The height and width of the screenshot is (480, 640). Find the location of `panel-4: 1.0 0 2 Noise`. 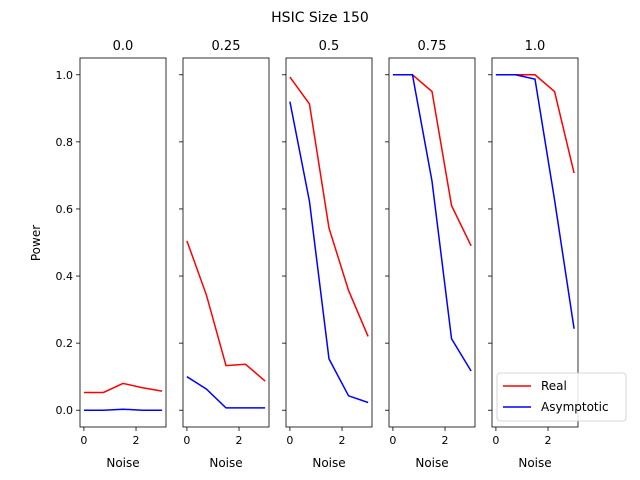

panel-4: 1.0 0 2 Noise is located at coordinates (533, 254).